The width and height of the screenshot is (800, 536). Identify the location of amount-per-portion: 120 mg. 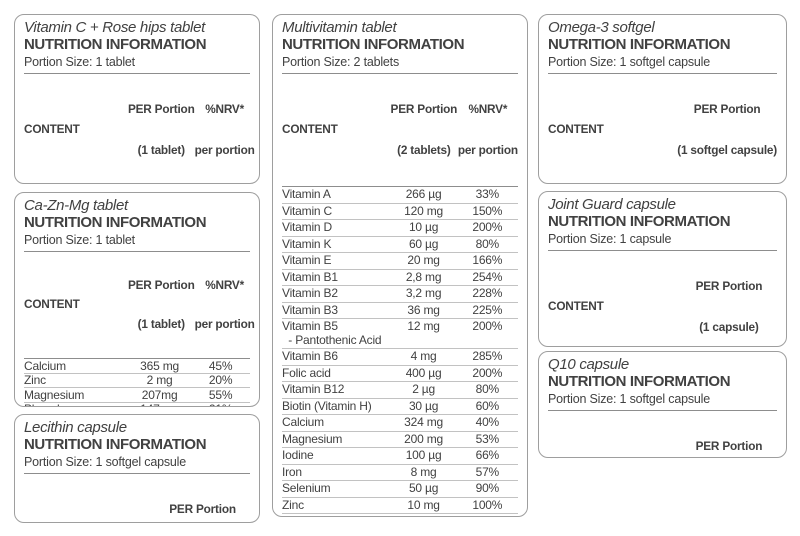
(423, 210).